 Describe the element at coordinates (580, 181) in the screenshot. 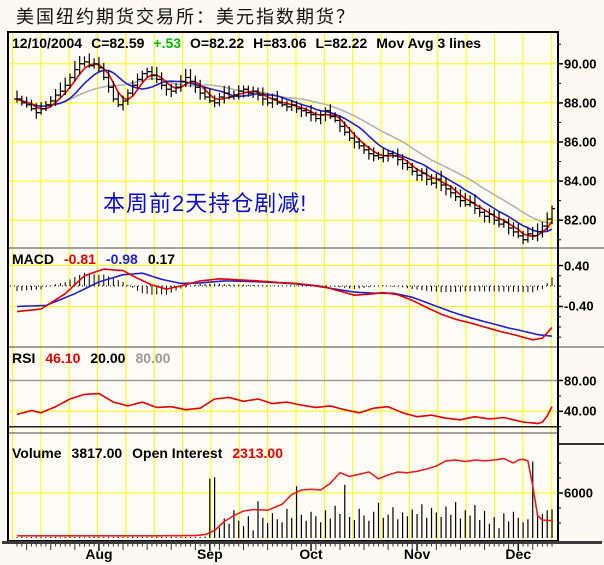

I see `price-axis-label: 84.00` at that location.